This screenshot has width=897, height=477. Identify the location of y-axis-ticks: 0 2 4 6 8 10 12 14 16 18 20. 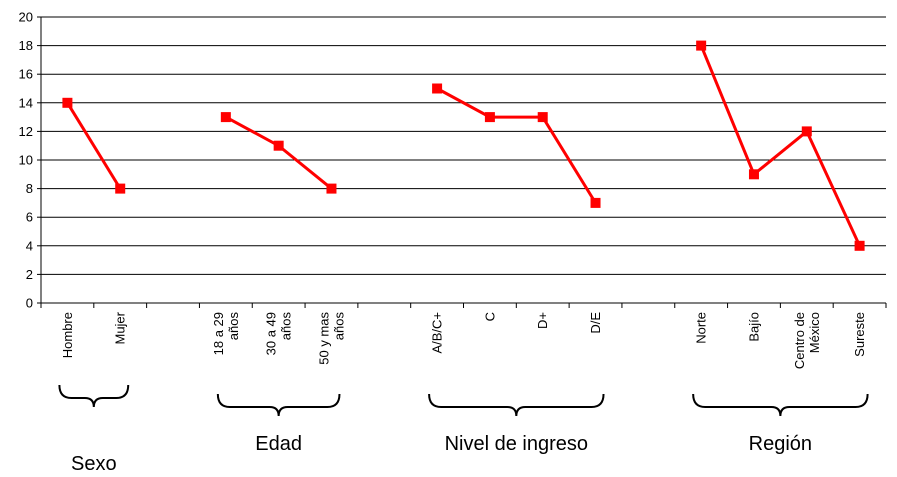
(30, 160).